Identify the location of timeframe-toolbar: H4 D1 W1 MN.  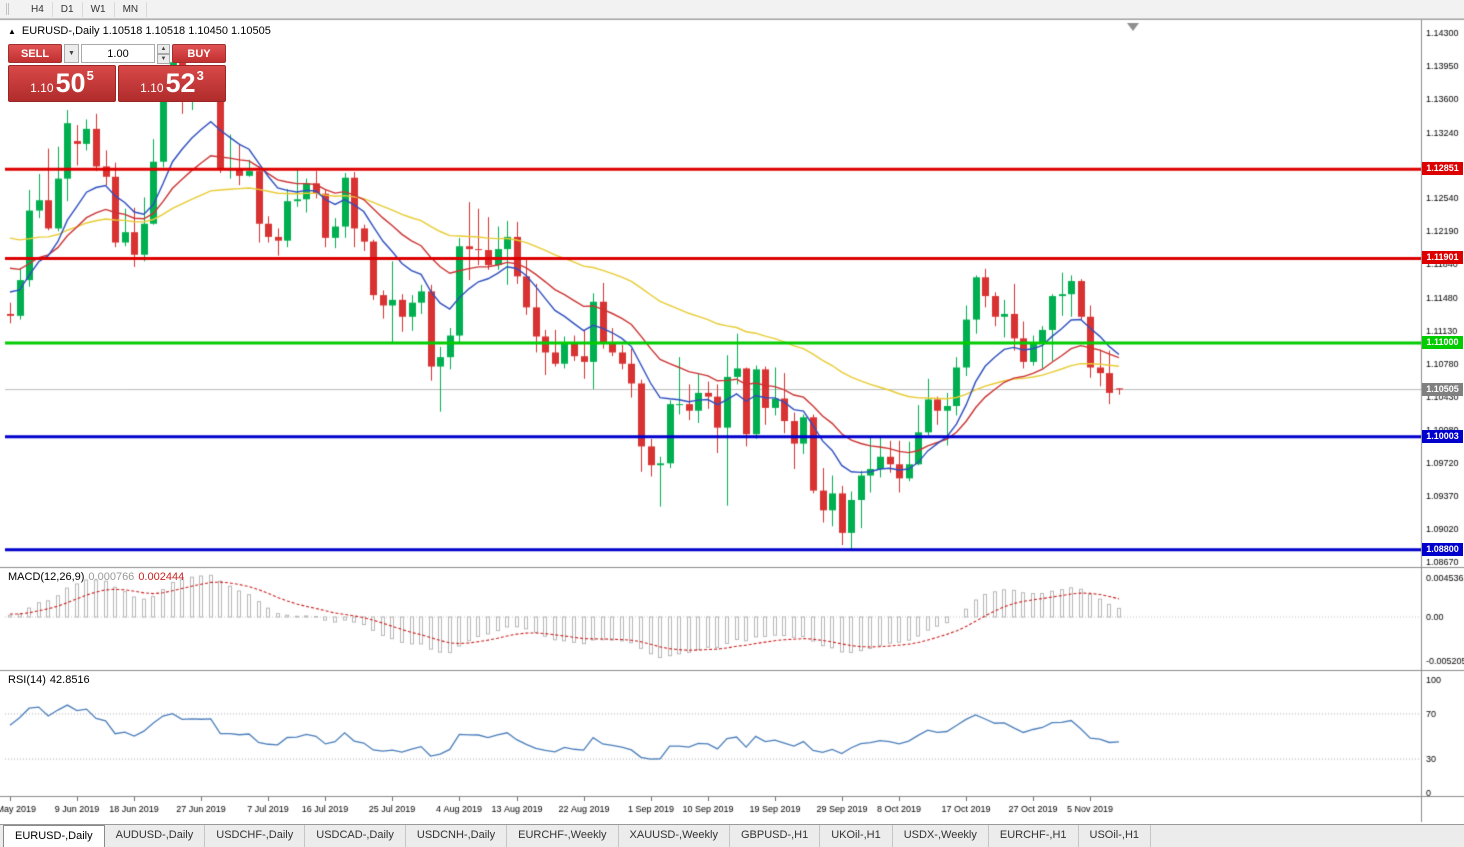
(732, 9).